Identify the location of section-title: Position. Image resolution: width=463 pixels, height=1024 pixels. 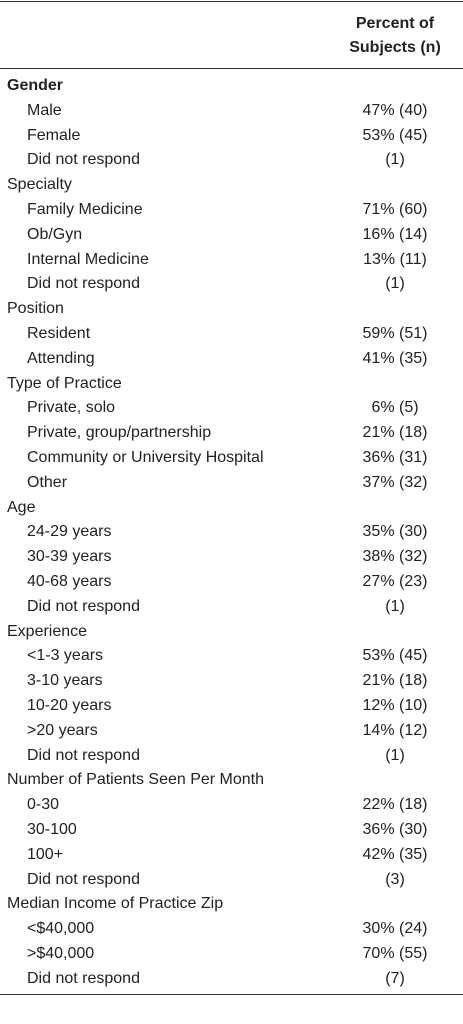
(35, 309).